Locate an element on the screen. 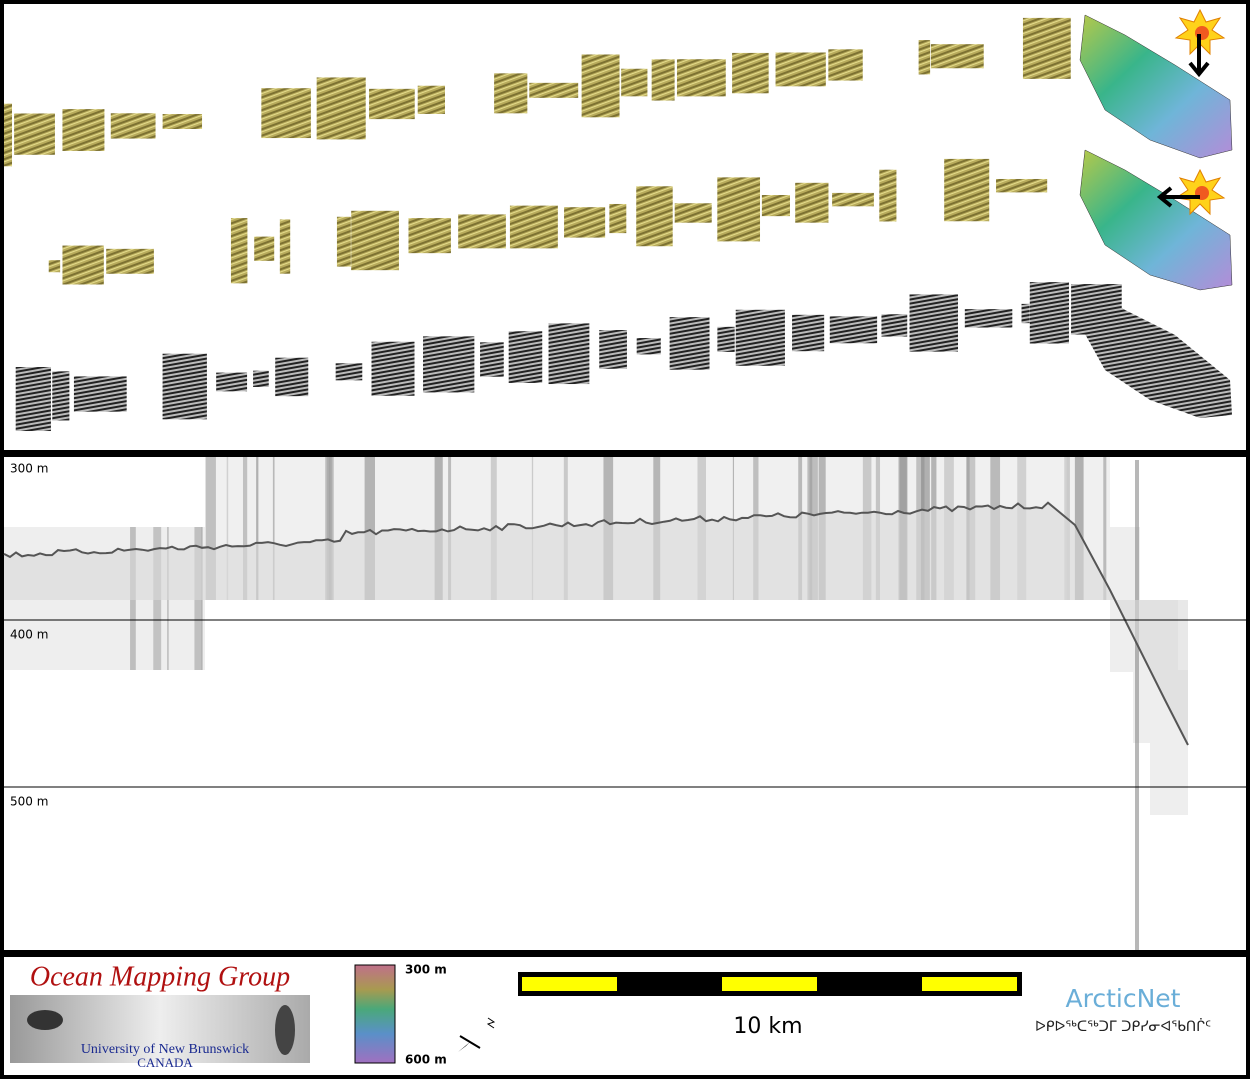  arrow is located at coordinates (1178, 197).